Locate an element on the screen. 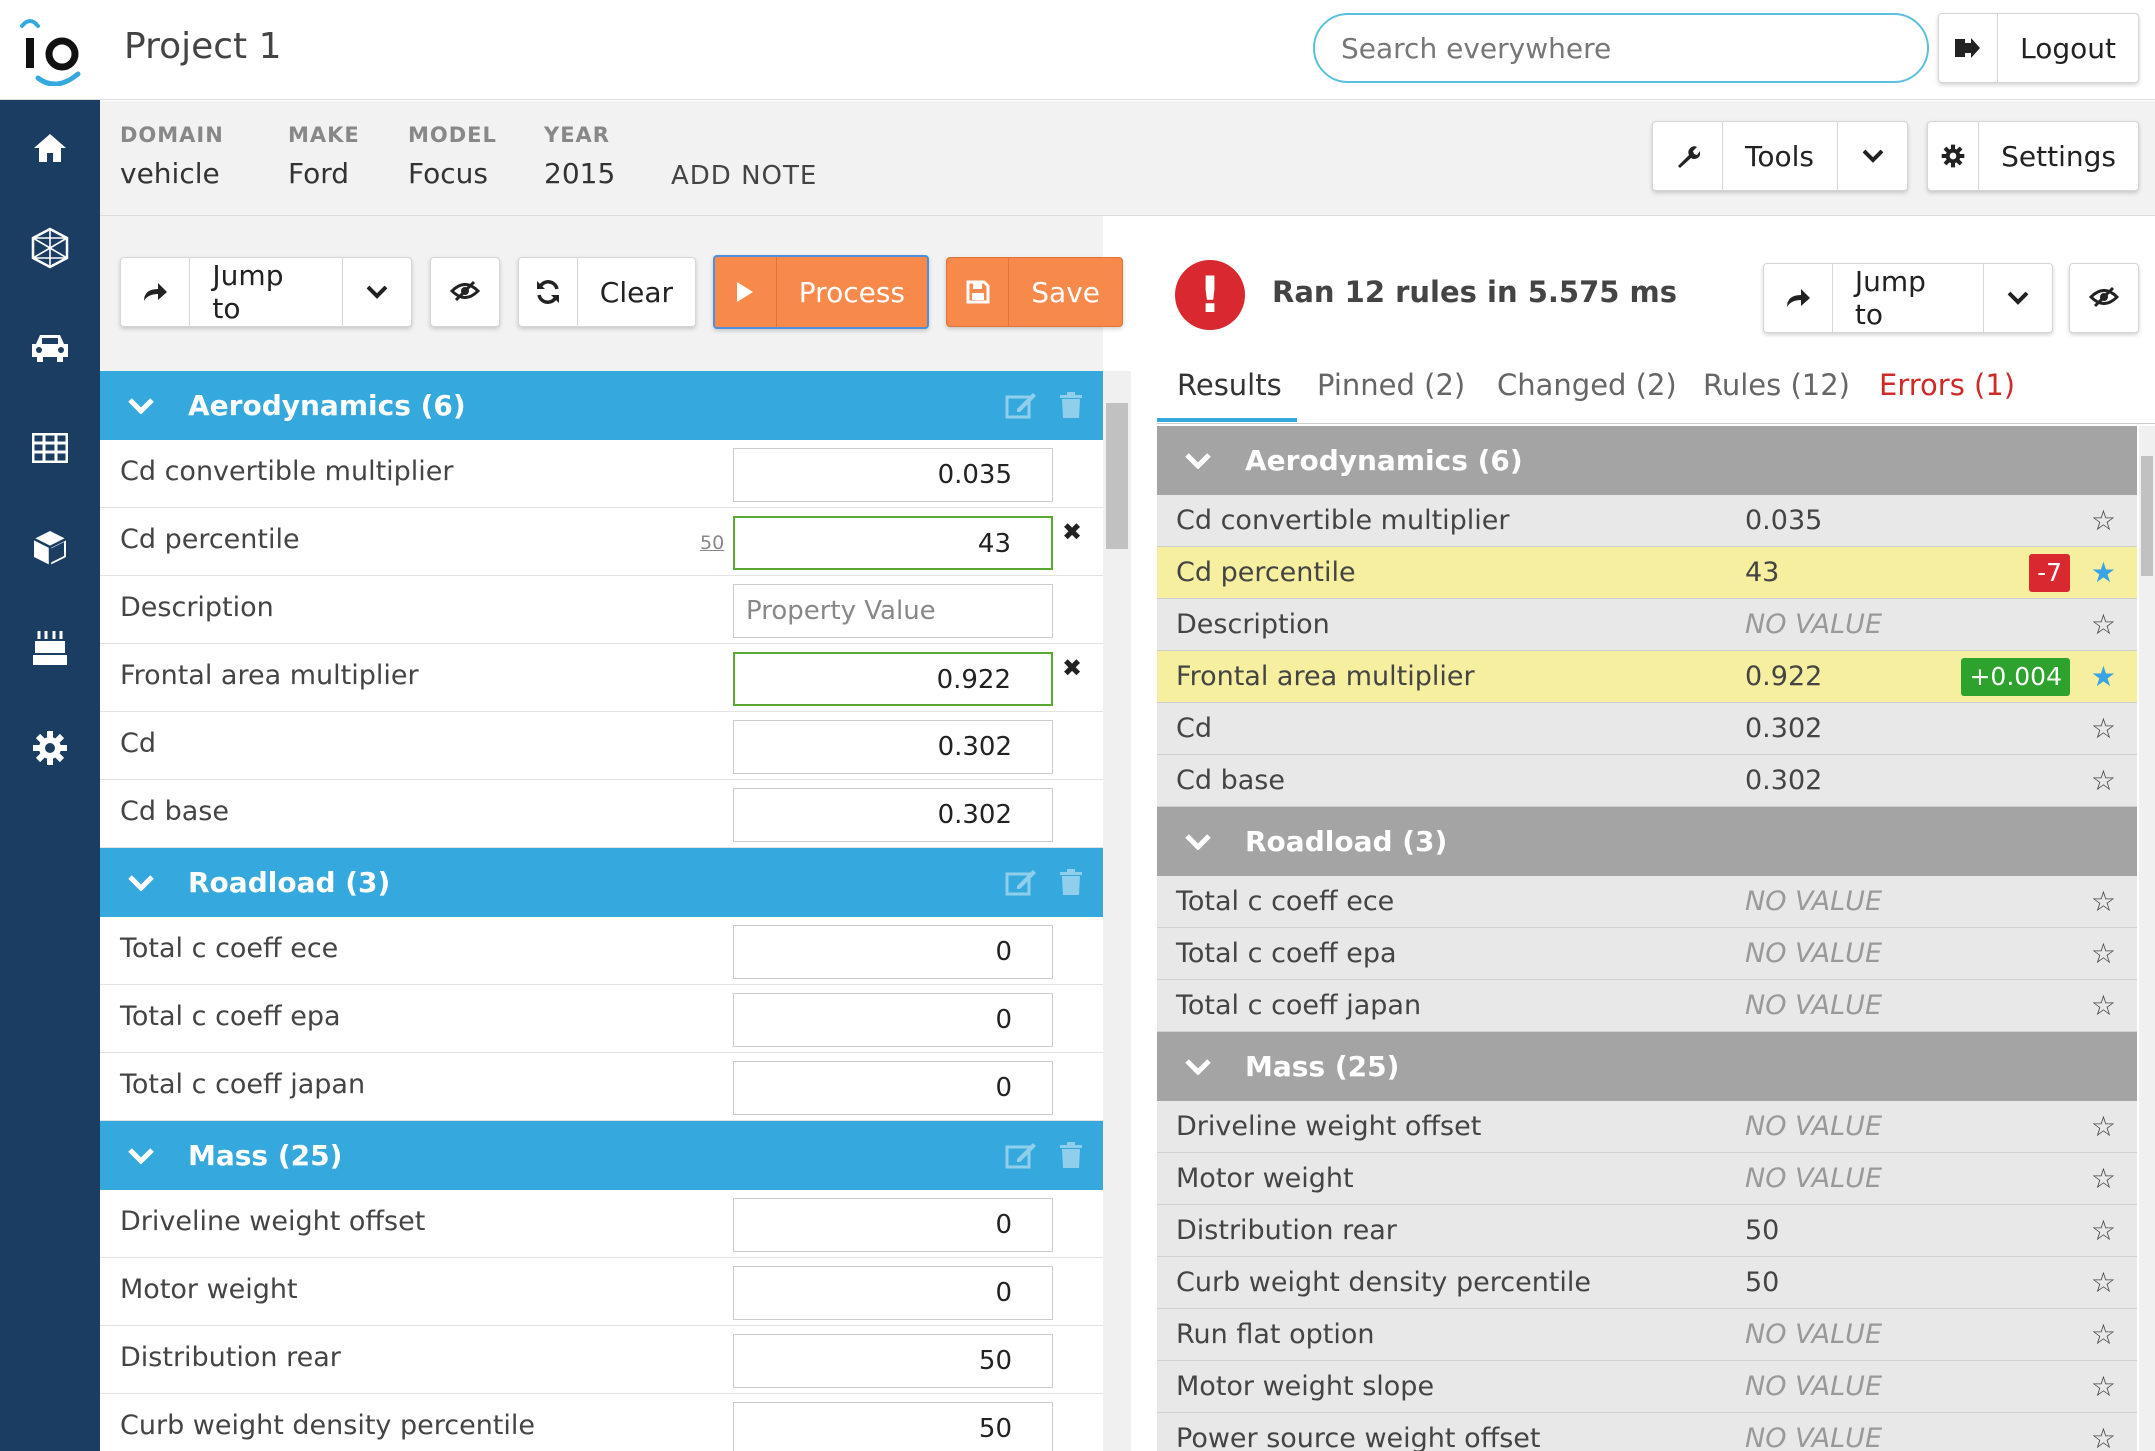  result-name: Cd convertible multiplier is located at coordinates (1343, 520).